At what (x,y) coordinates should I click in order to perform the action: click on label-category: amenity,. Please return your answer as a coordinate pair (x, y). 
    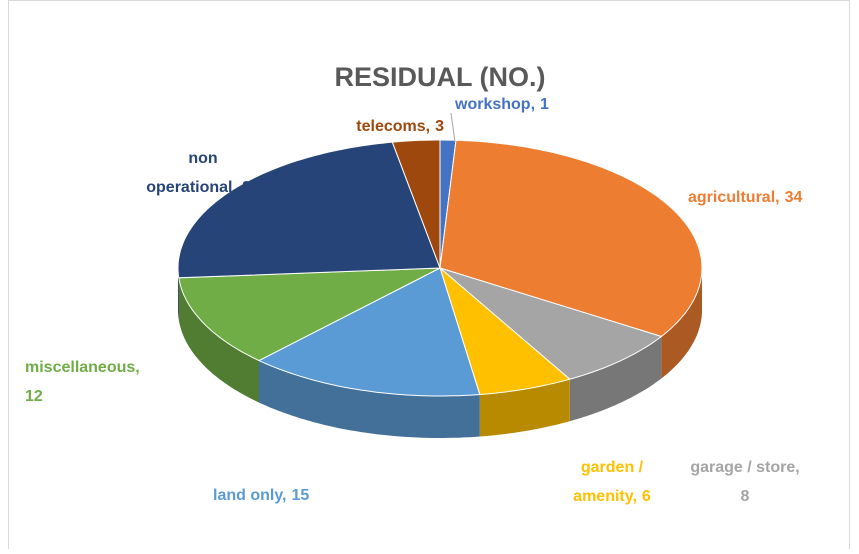
    Looking at the image, I should click on (605, 496).